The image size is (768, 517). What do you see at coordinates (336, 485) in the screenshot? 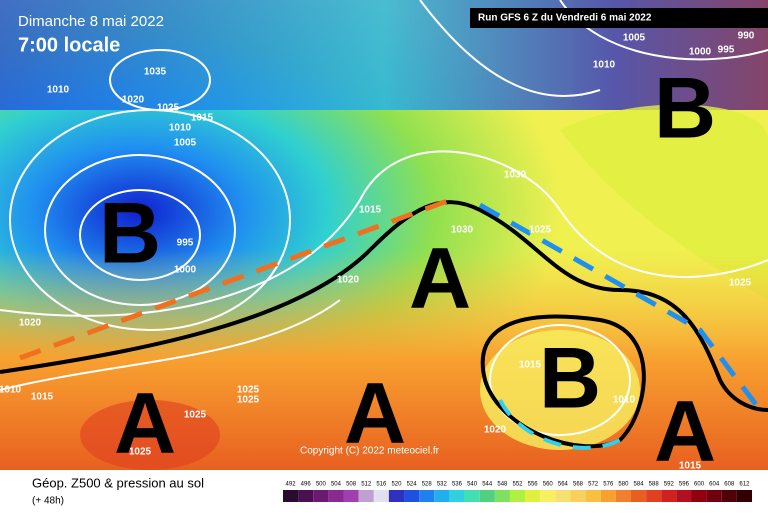
I see `legend-label: 504` at bounding box center [336, 485].